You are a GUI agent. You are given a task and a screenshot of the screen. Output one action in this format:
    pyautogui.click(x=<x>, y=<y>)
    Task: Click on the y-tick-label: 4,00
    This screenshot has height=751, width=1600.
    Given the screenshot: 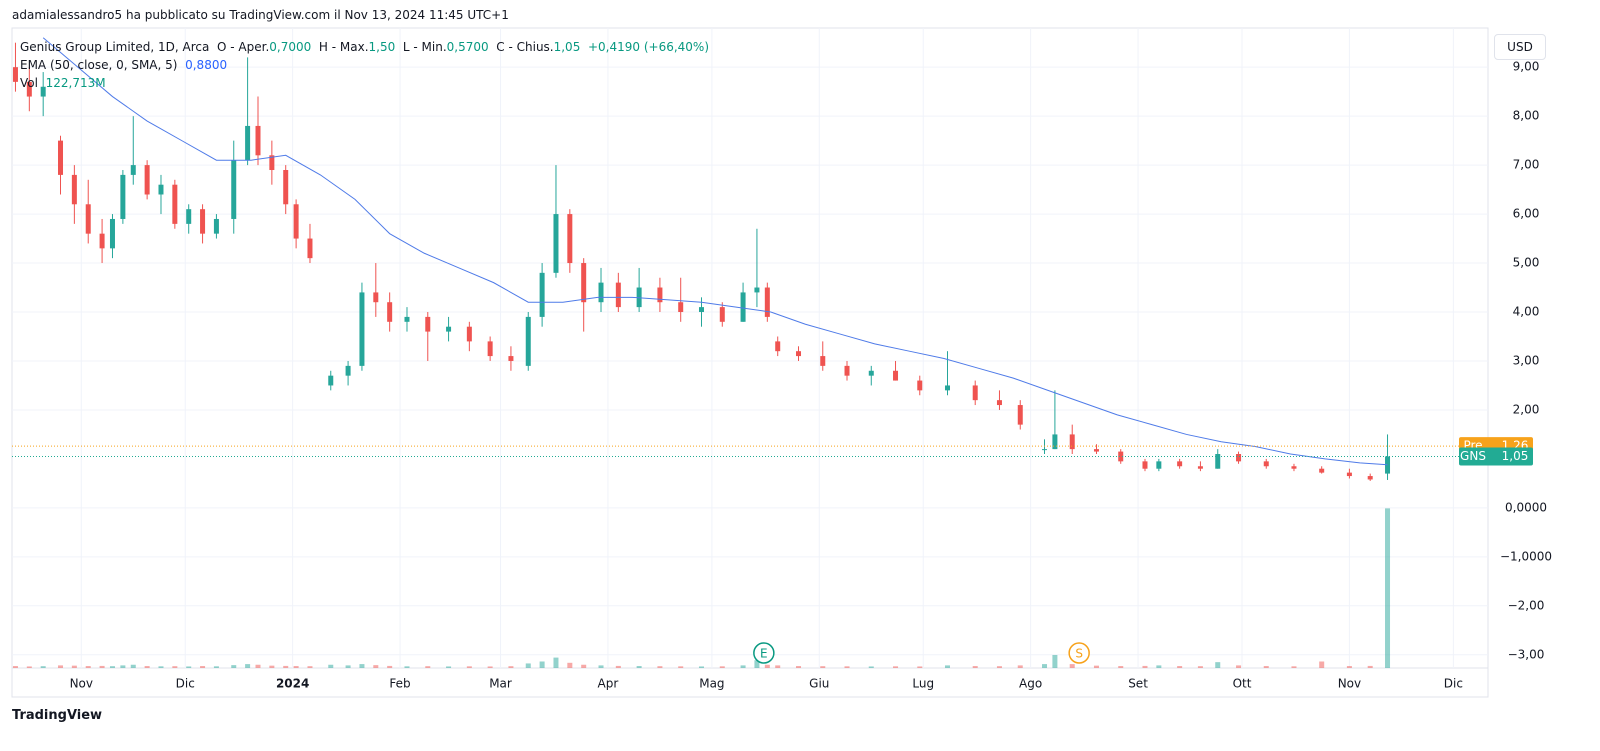 What is the action you would take?
    pyautogui.click(x=1526, y=312)
    